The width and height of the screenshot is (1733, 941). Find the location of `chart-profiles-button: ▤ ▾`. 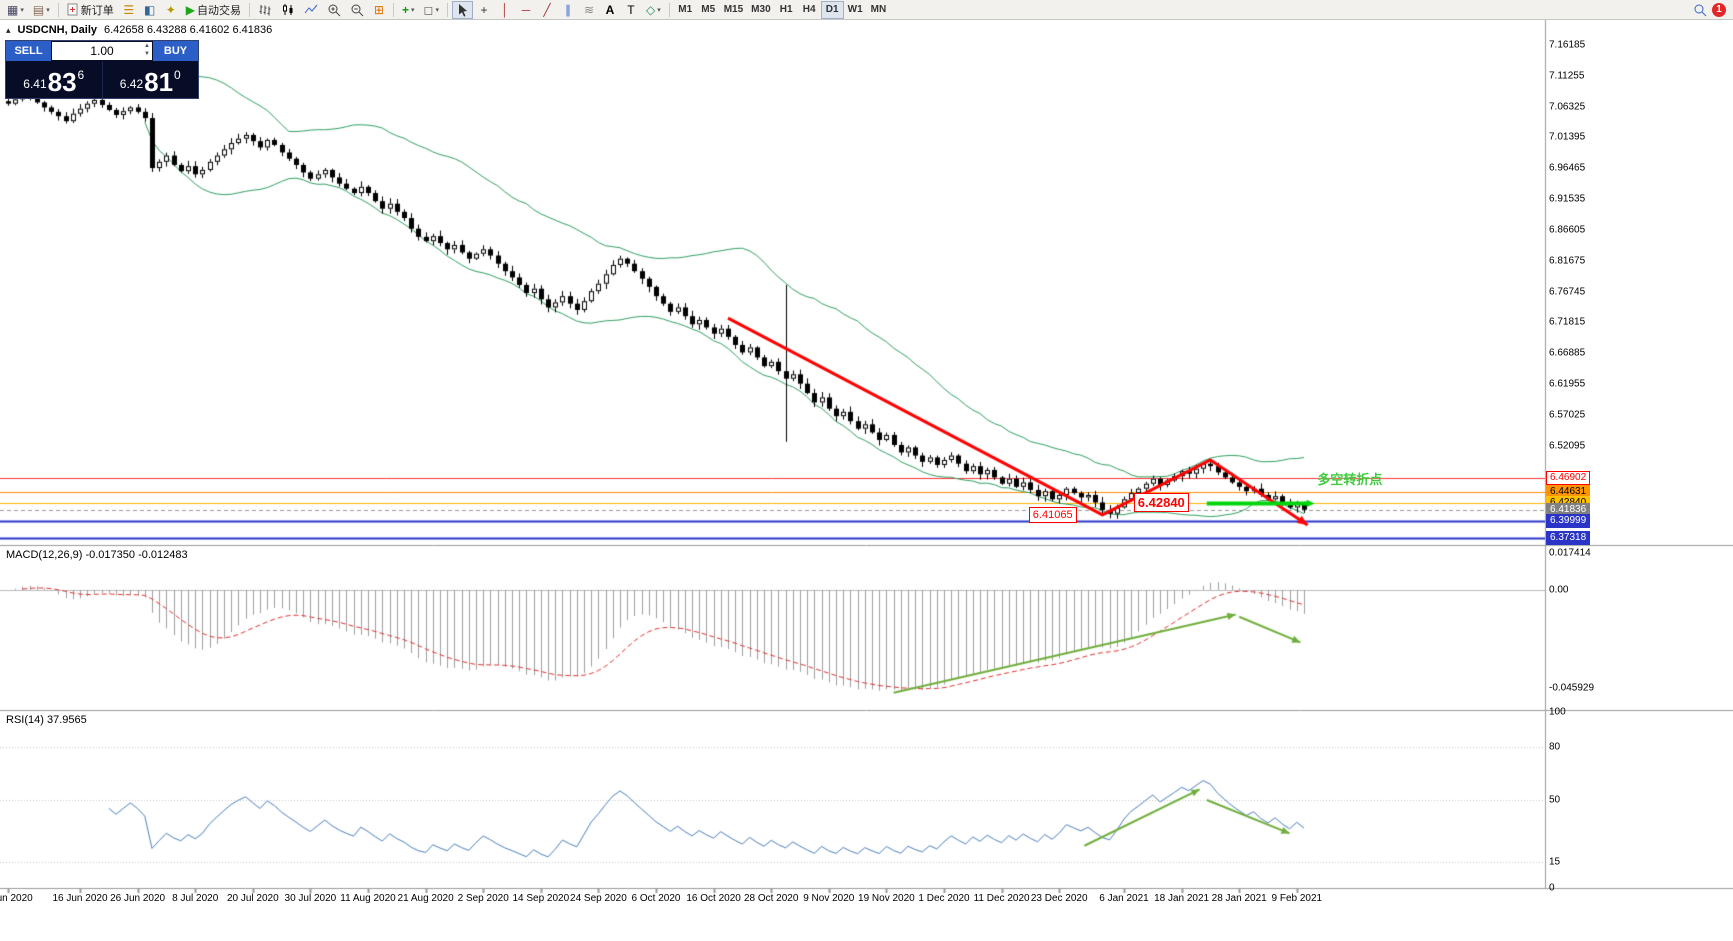

chart-profiles-button: ▤ ▾ is located at coordinates (41, 10).